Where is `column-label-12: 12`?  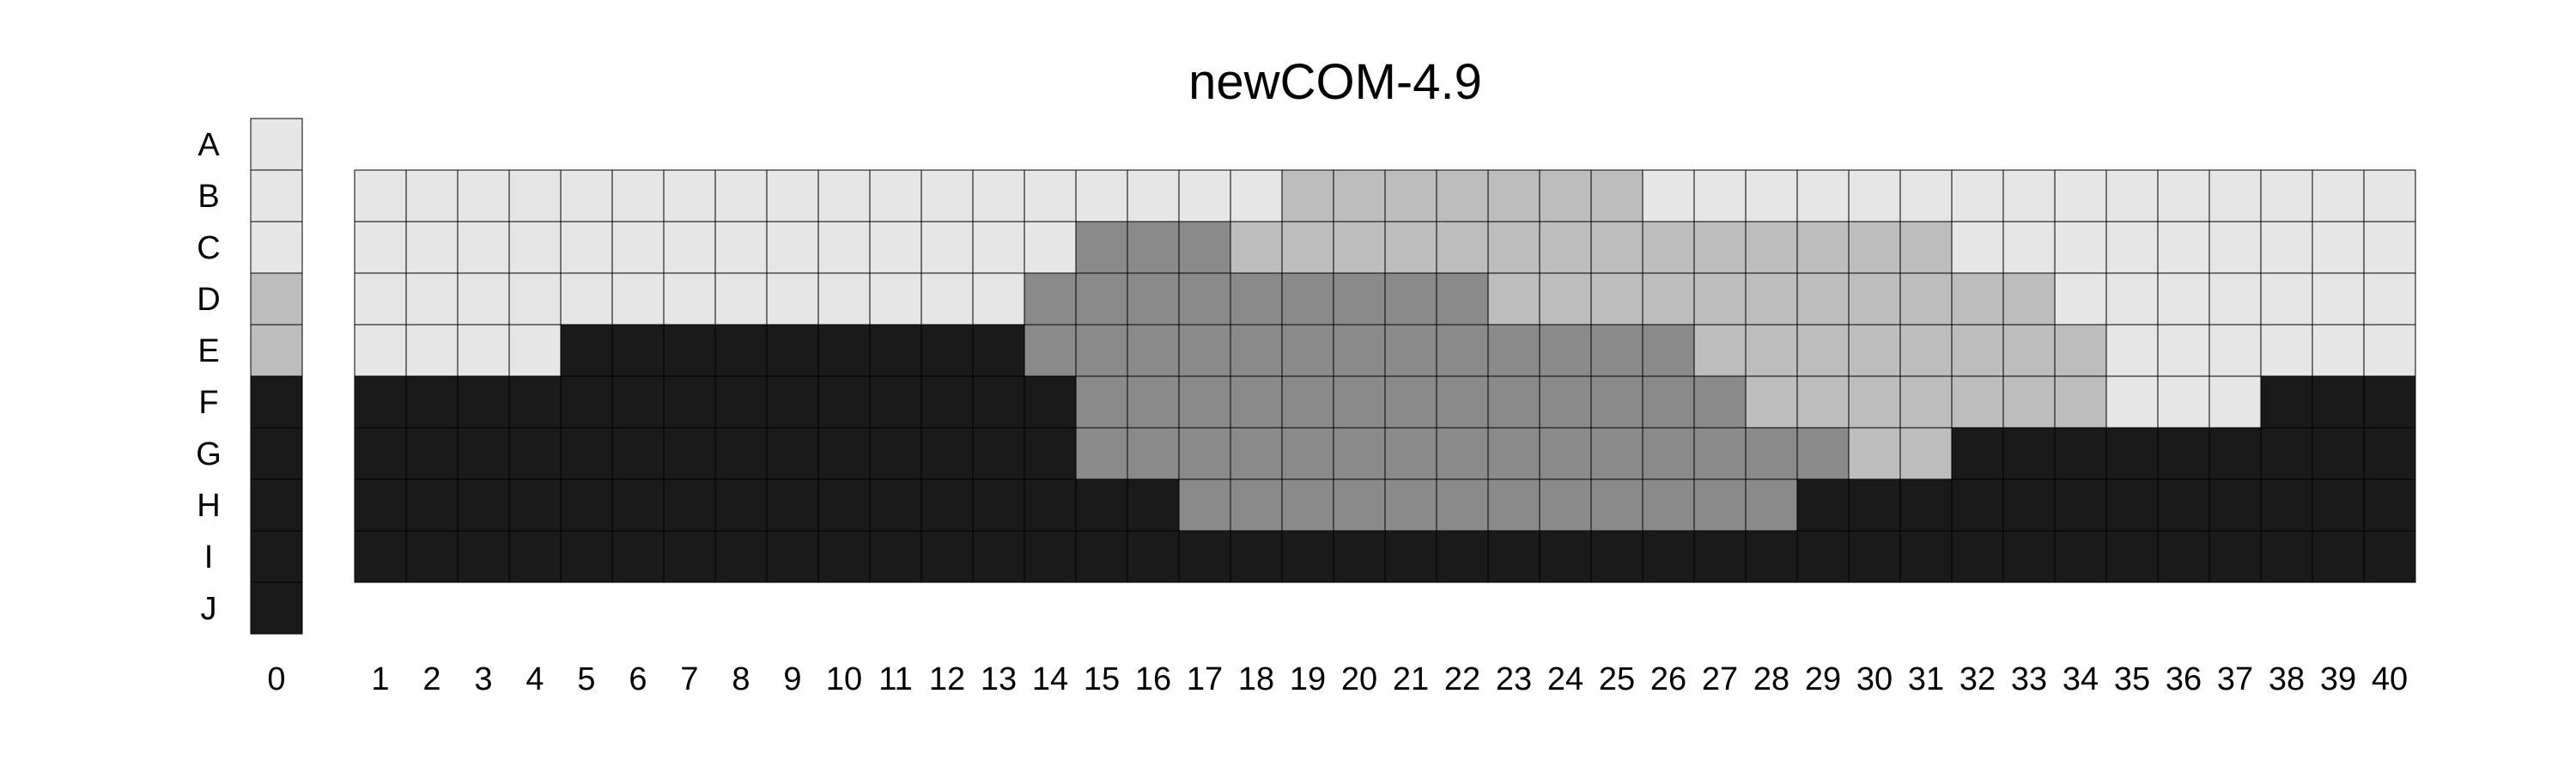 column-label-12: 12 is located at coordinates (947, 679).